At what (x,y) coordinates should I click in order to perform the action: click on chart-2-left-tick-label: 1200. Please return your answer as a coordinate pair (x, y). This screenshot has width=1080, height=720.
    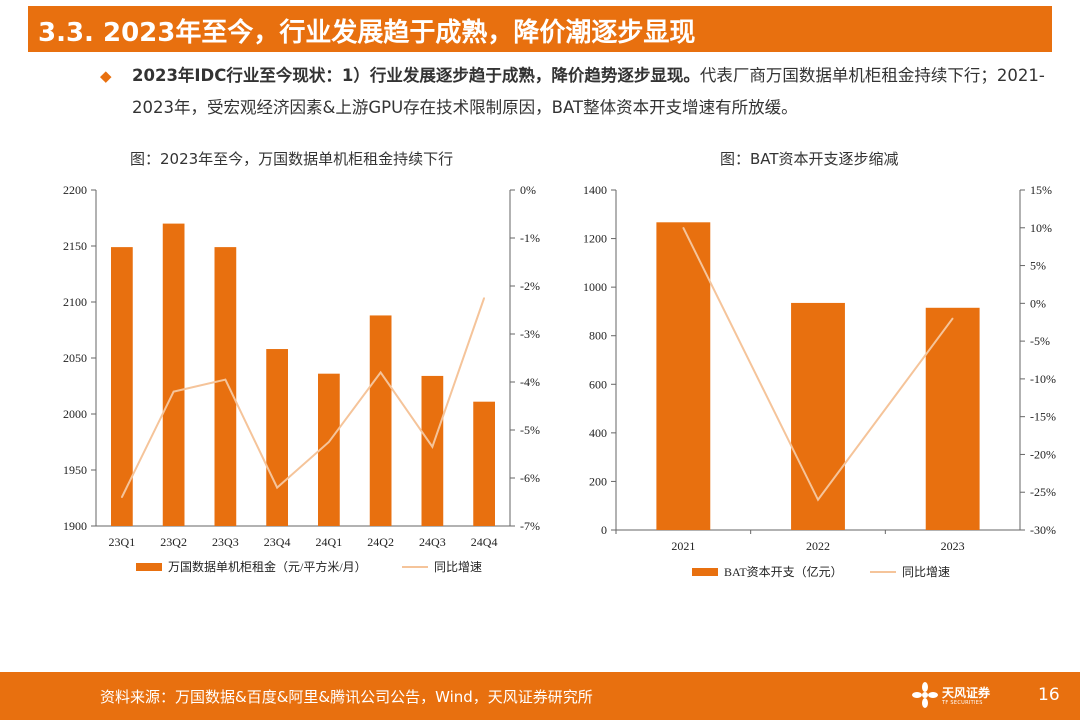
    Looking at the image, I should click on (595, 239).